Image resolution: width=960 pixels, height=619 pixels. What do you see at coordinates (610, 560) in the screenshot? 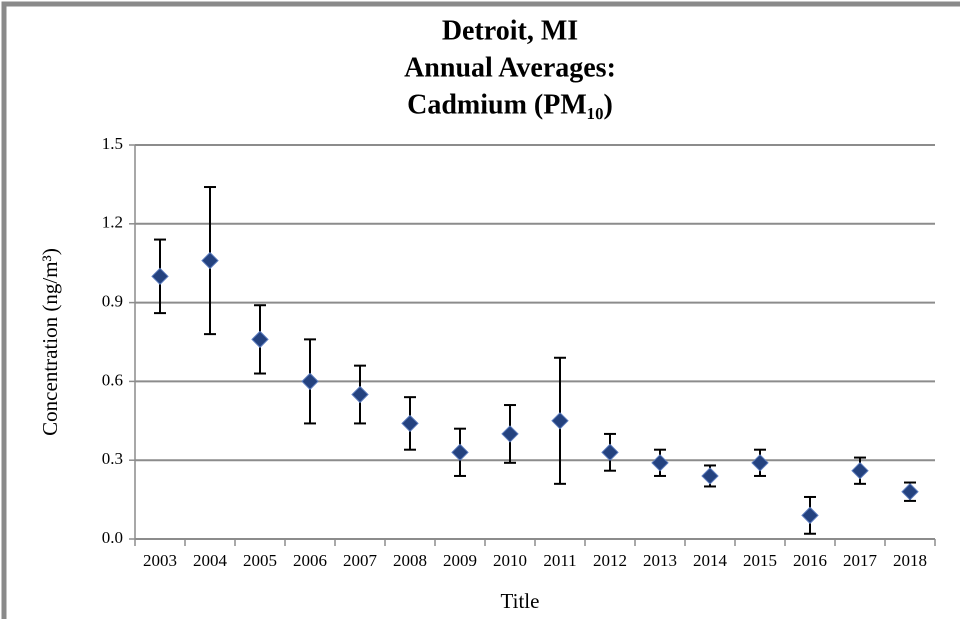
I see `x-tick-label: 2012` at bounding box center [610, 560].